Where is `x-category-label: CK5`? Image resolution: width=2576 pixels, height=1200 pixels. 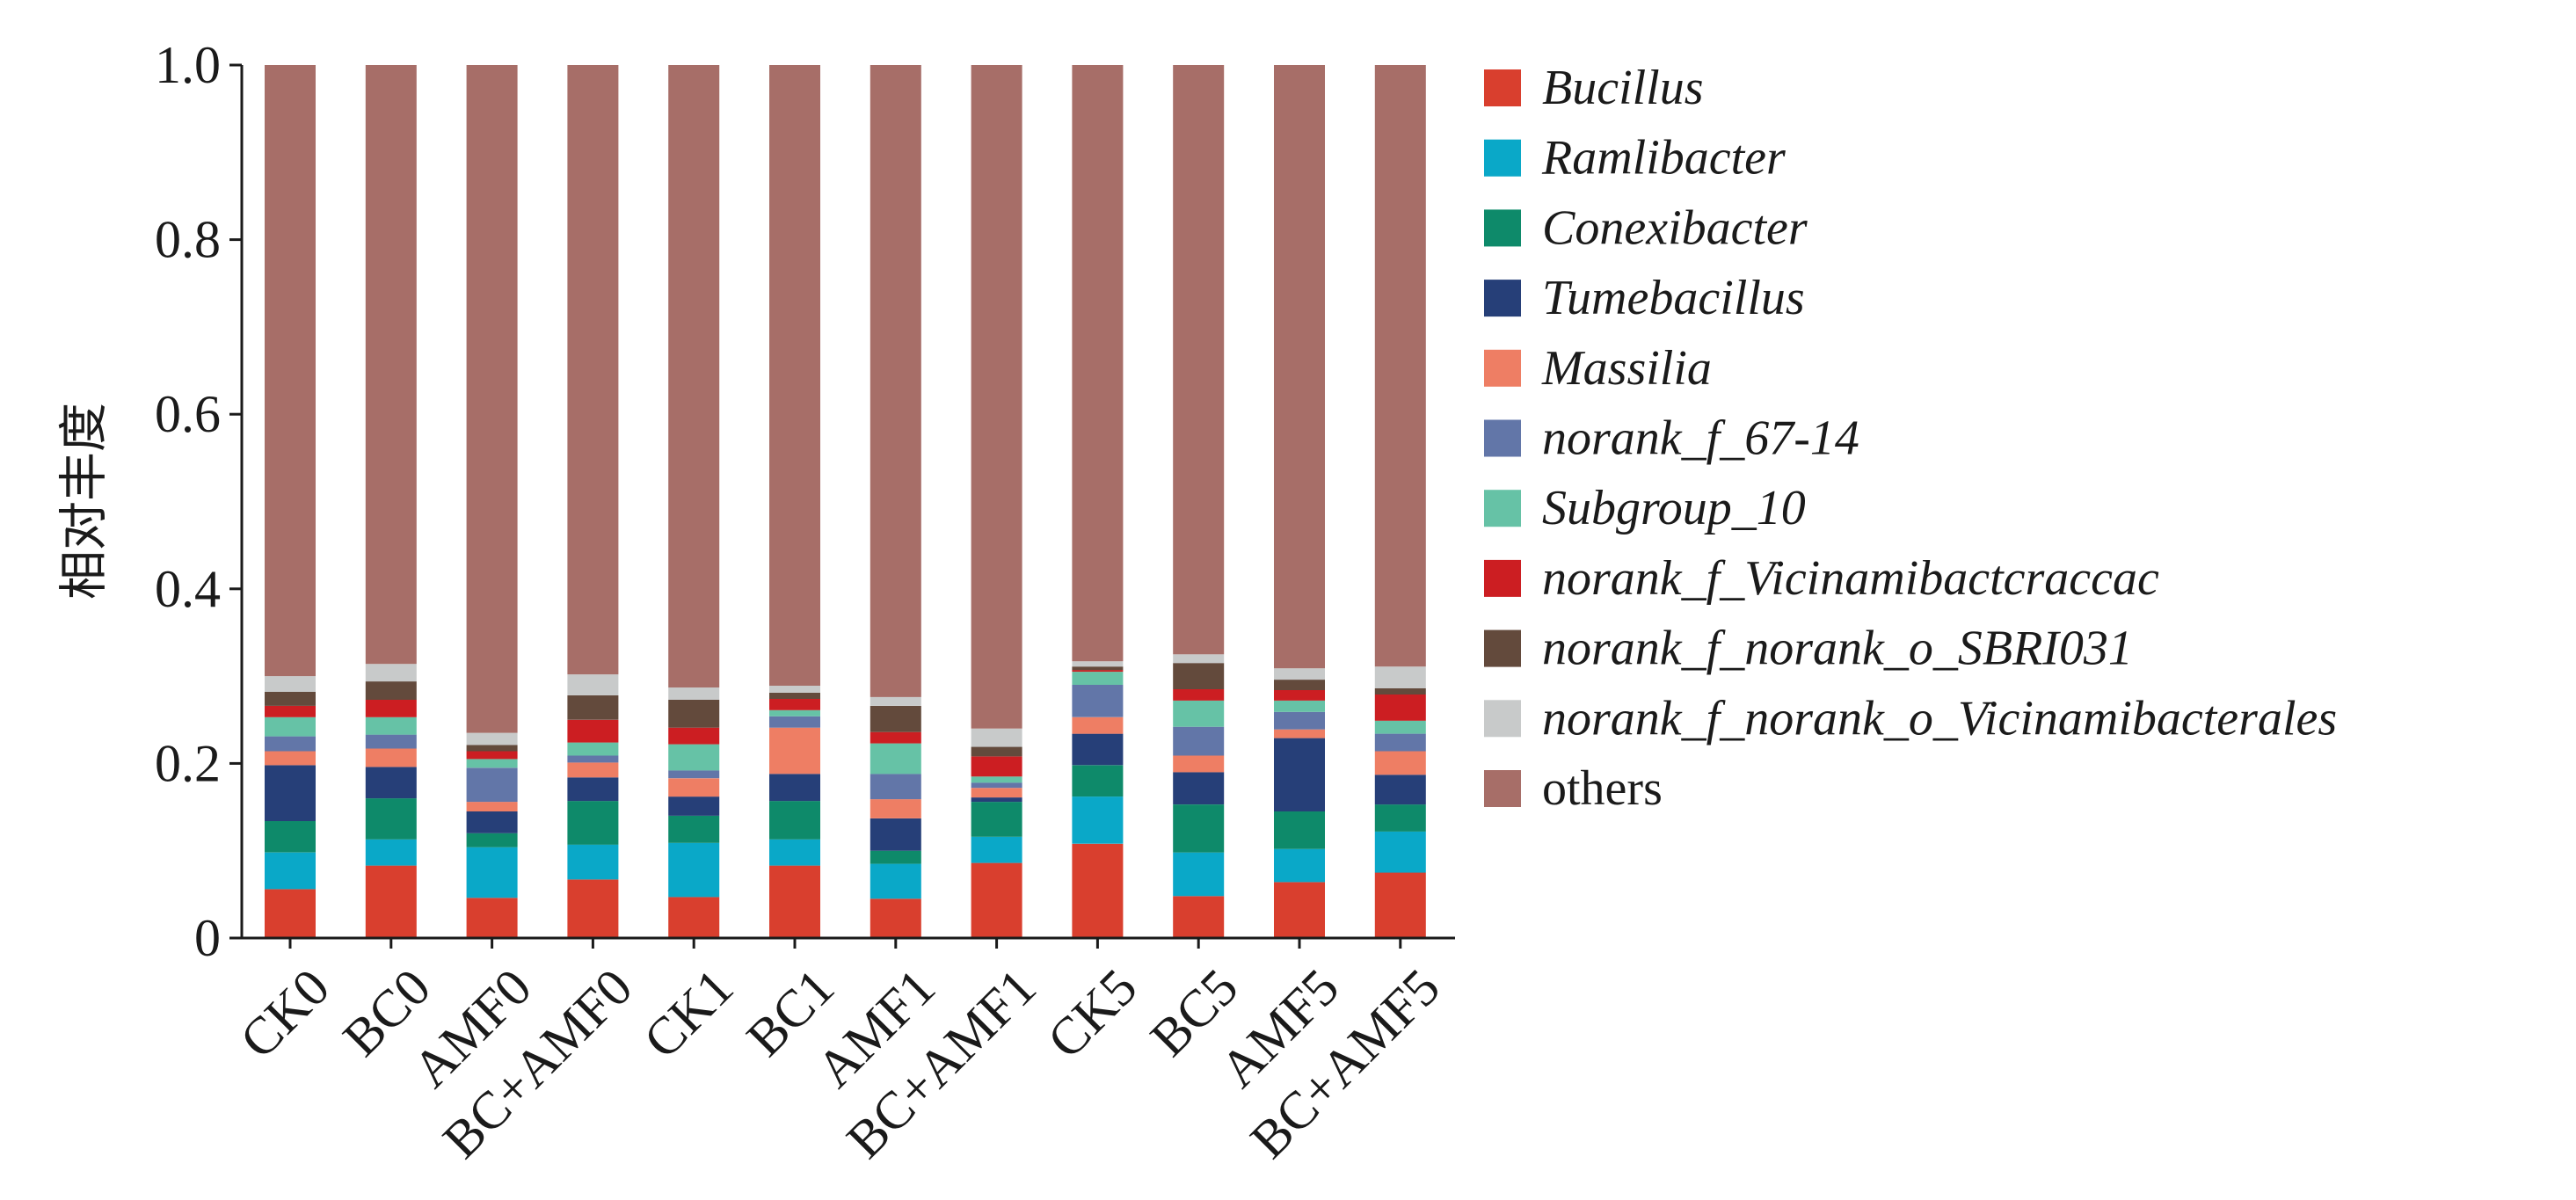
x-category-label: CK5 is located at coordinates (1092, 1014).